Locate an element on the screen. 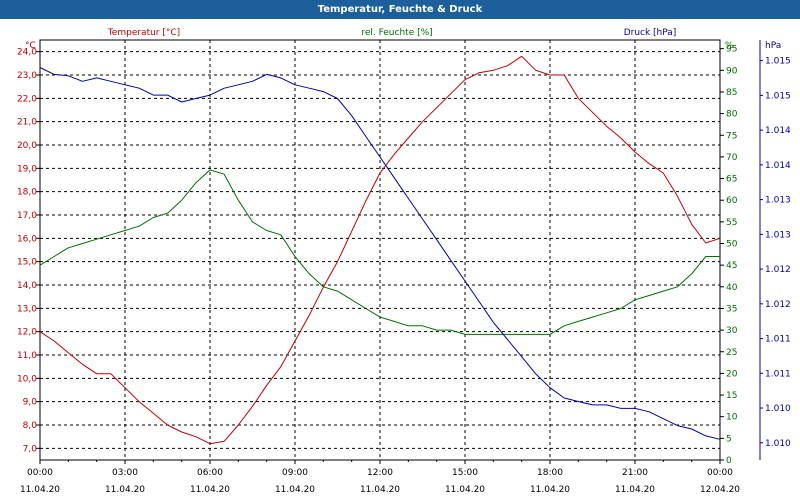 The image size is (800, 500). x-tick-time: 09:00 is located at coordinates (295, 473).